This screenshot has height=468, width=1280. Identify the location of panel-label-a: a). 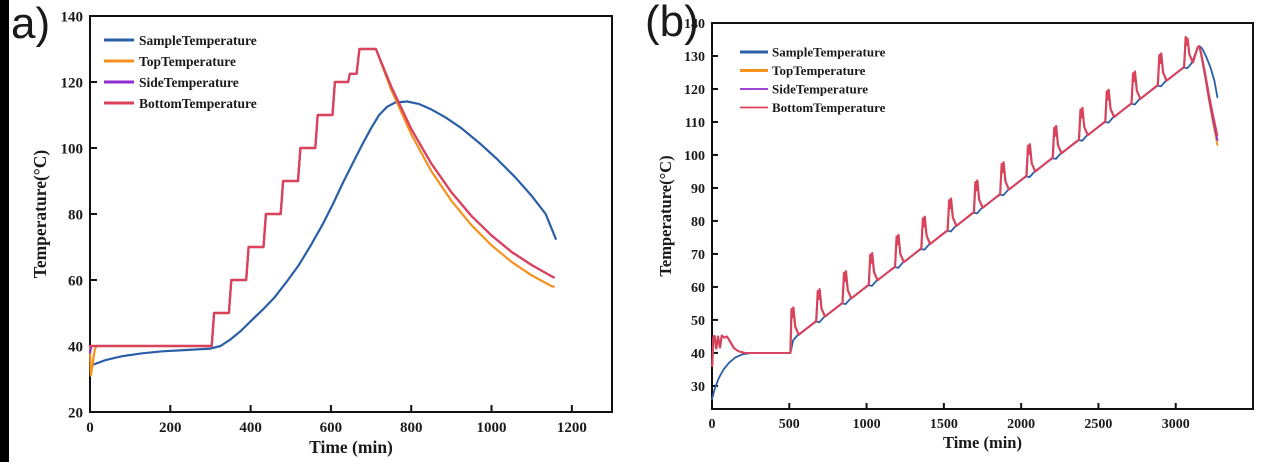
(31, 24).